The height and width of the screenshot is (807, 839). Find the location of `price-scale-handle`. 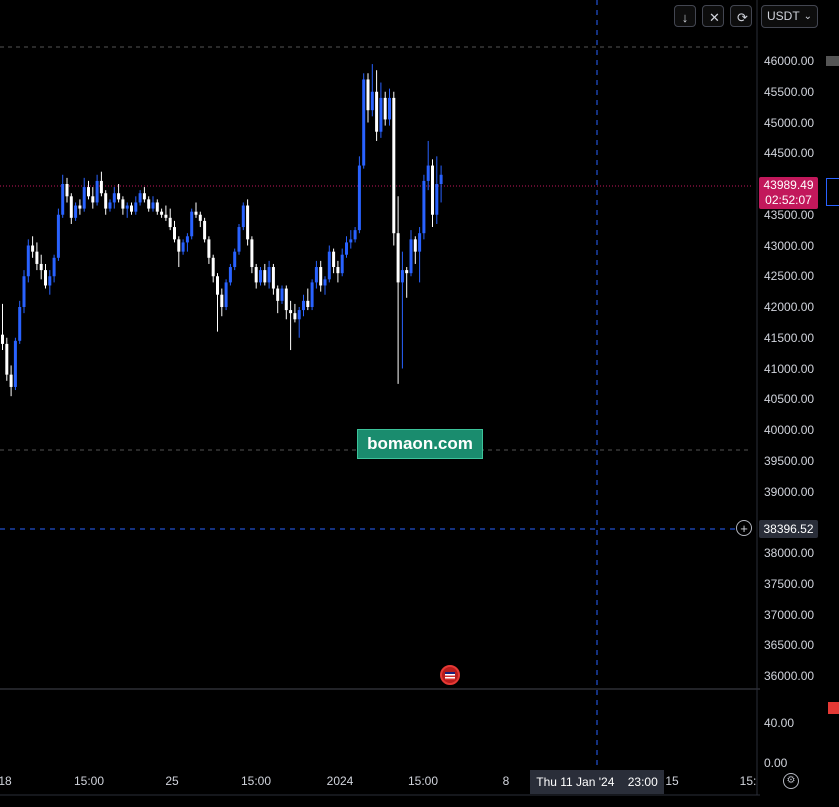

price-scale-handle is located at coordinates (832, 192).